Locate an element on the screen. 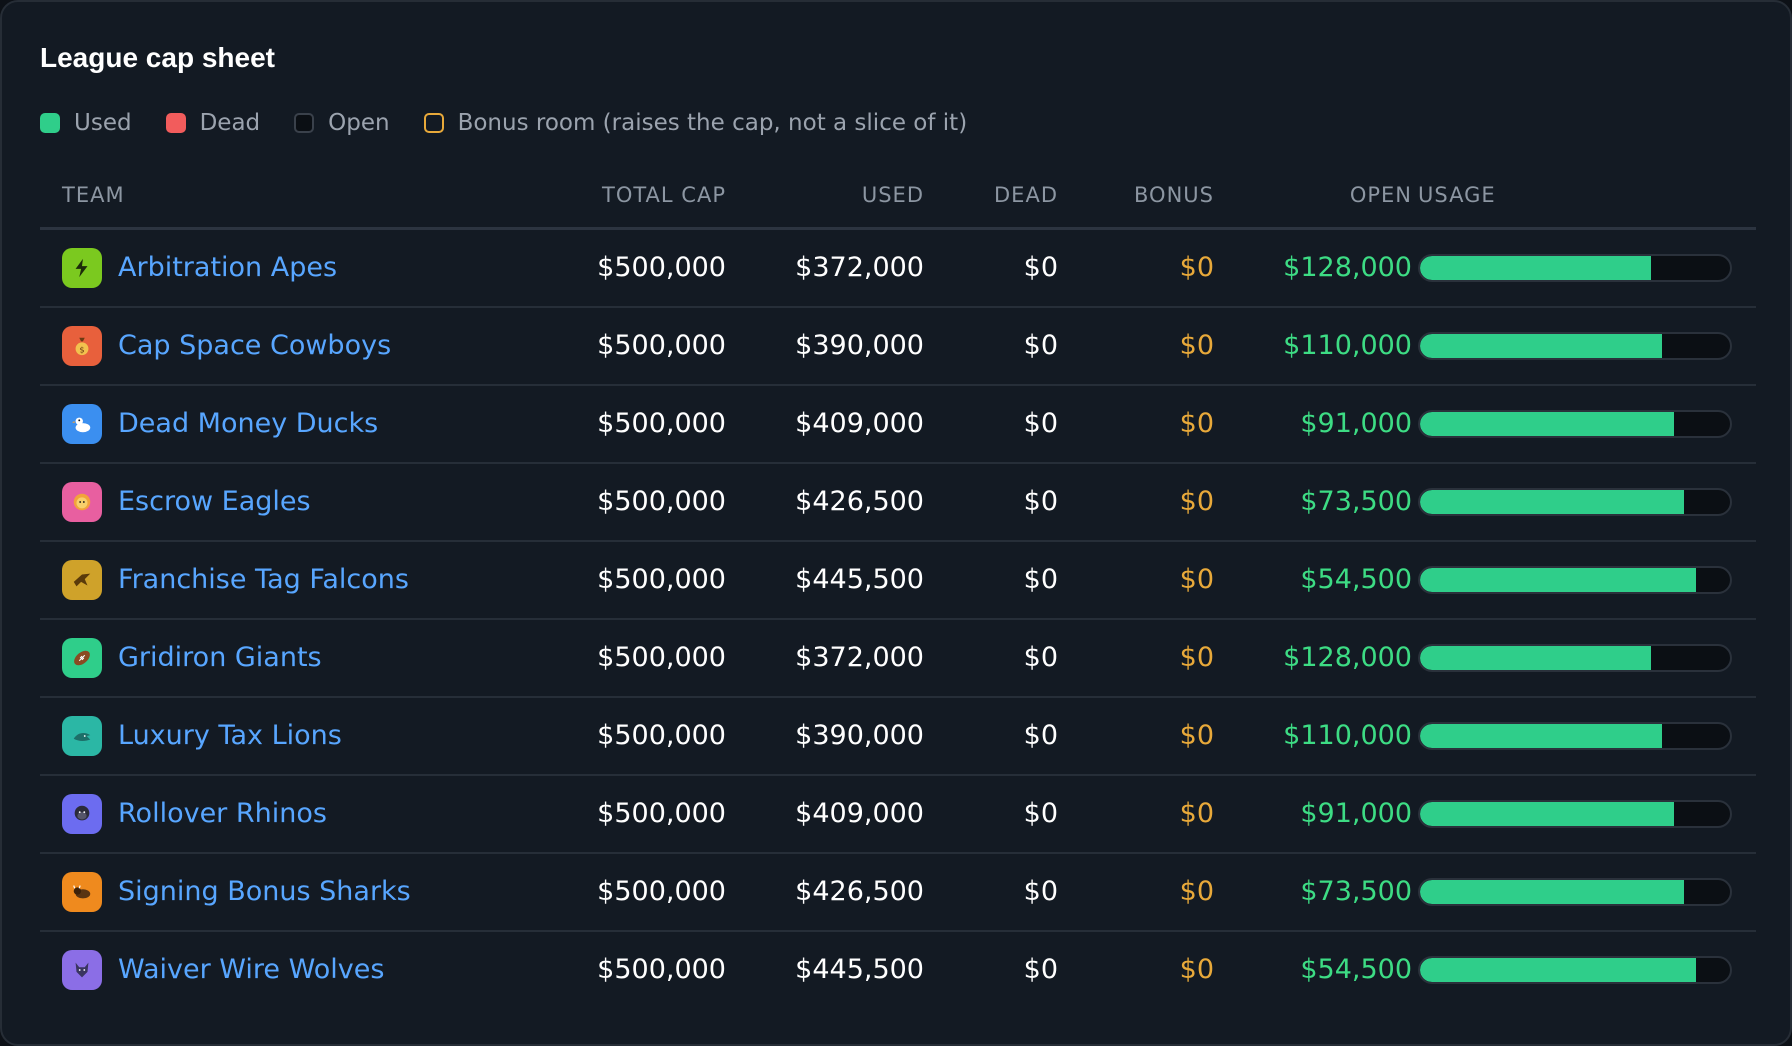 Image resolution: width=1792 pixels, height=1046 pixels. team-cell: Dead Money Ducks is located at coordinates (282, 424).